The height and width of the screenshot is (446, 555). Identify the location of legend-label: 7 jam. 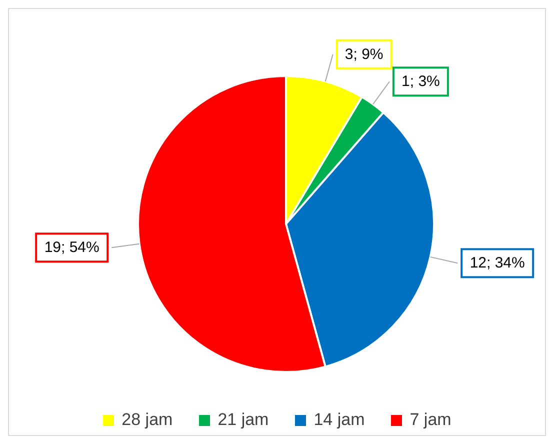
(430, 420).